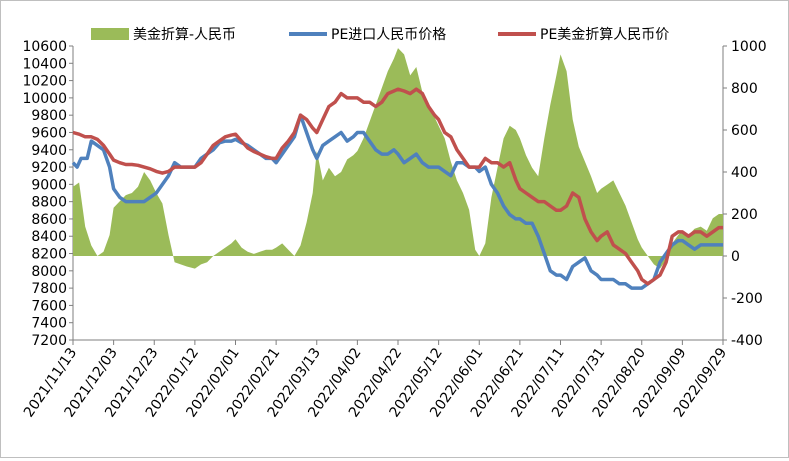  I want to click on left-y-tick-label: 7400, so click(49, 324).